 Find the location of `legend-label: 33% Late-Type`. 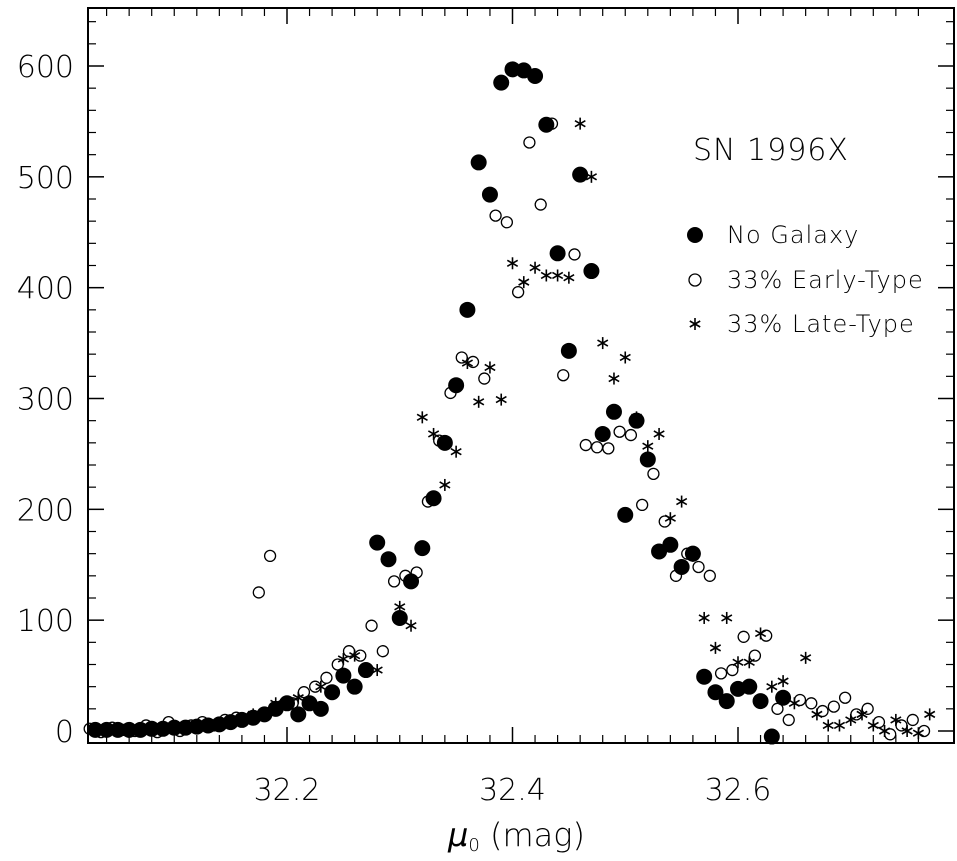

legend-label: 33% Late-Type is located at coordinates (821, 324).